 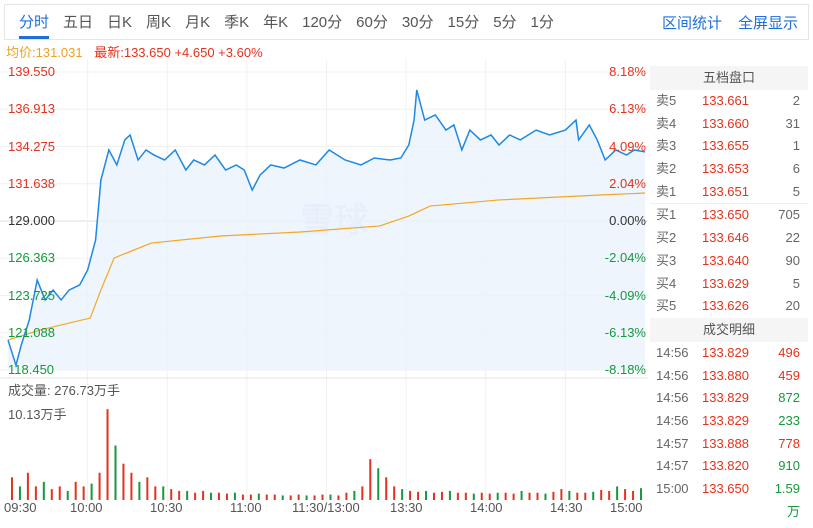 What do you see at coordinates (34, 22) in the screenshot?
I see `tab-0: 分时` at bounding box center [34, 22].